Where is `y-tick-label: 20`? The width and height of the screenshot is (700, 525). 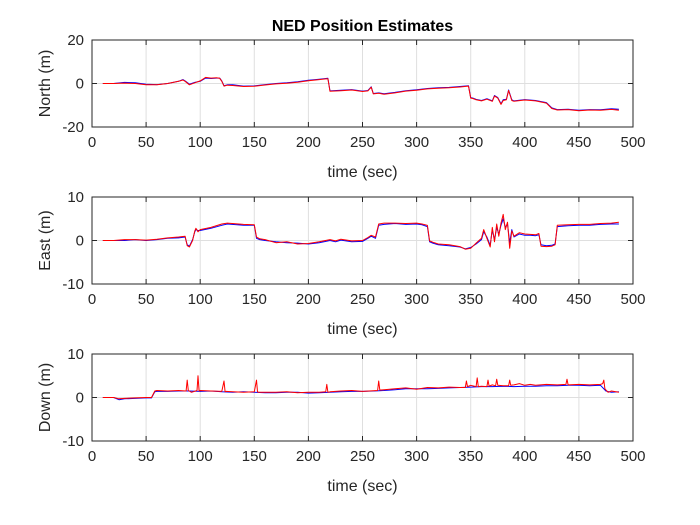
y-tick-label: 20 is located at coordinates (75, 40).